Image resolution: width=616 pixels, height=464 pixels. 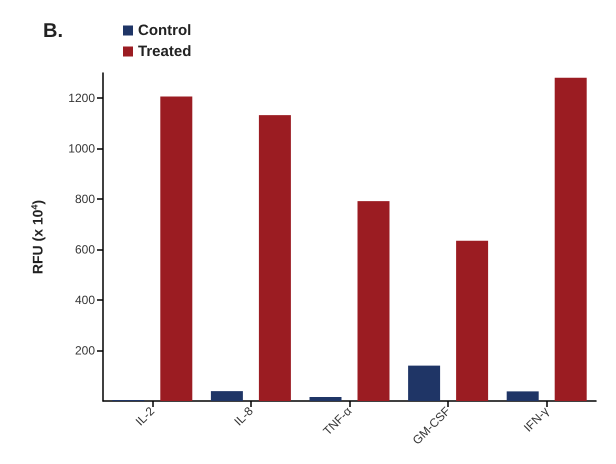 I want to click on y-tick-label: 200, so click(x=85, y=351).